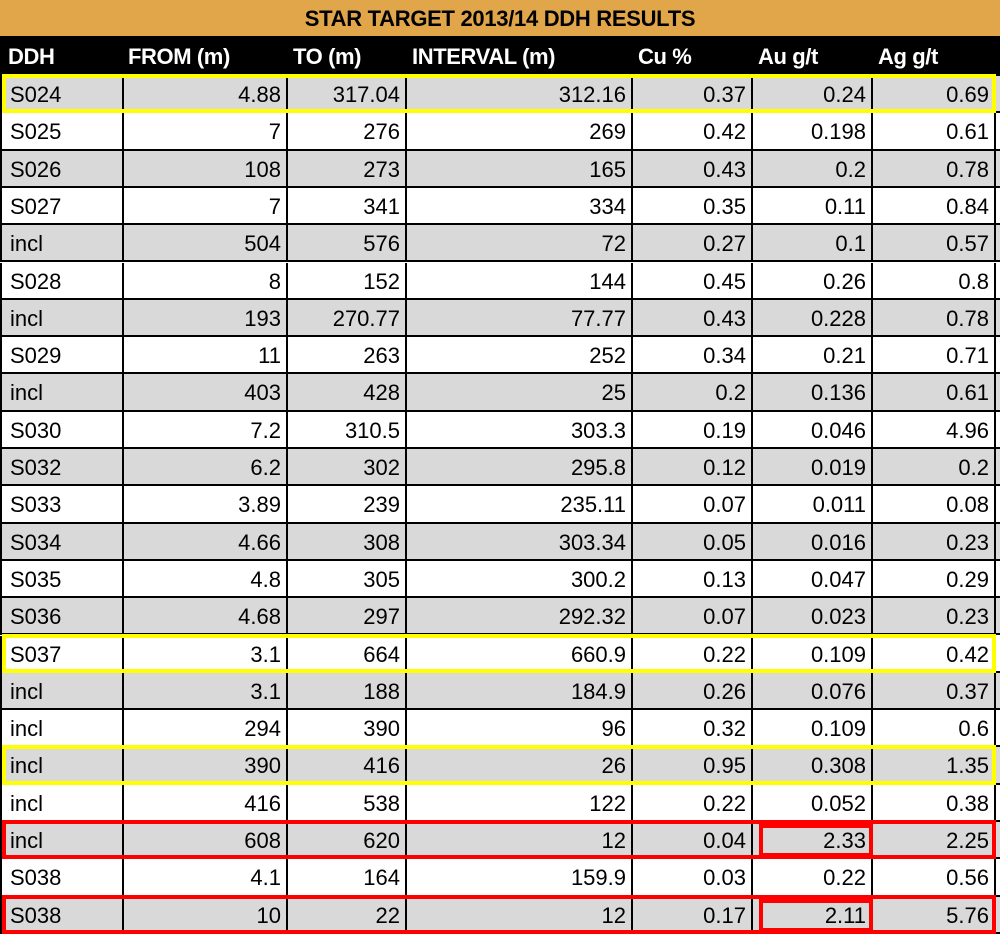 Image resolution: width=1000 pixels, height=936 pixels. I want to click on cell-interval: 300.2, so click(520, 578).